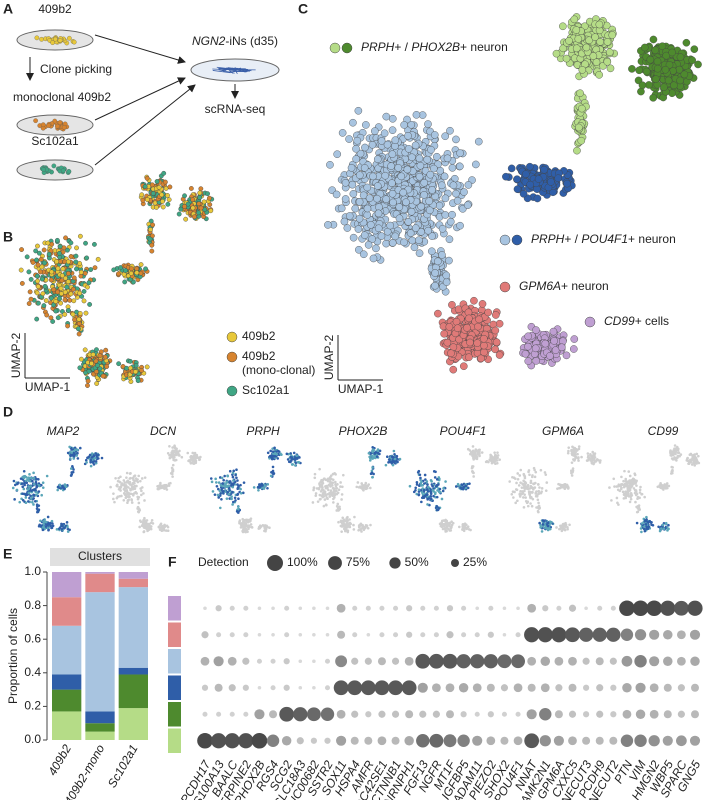 The image size is (708, 805). What do you see at coordinates (259, 336) in the screenshot?
I see `legend-label: 409b2` at bounding box center [259, 336].